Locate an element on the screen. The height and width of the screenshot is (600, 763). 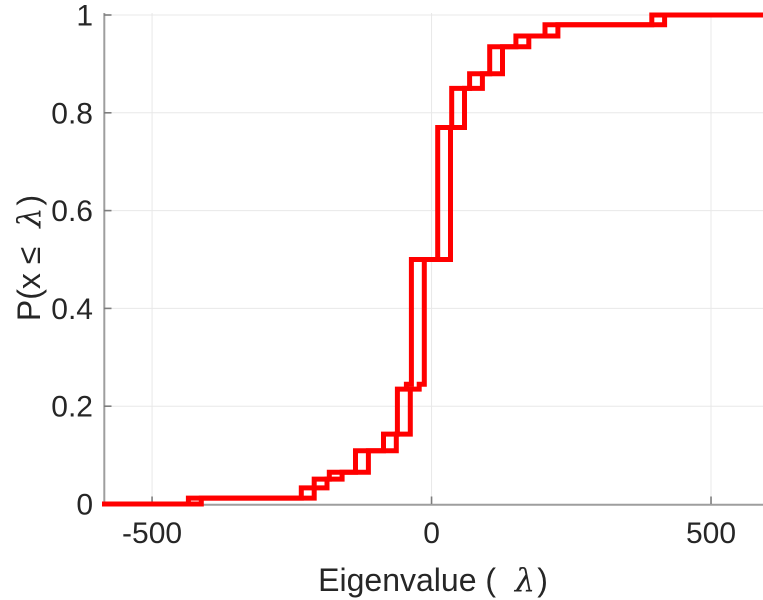
y-tick-label: 0 is located at coordinates (84, 505).